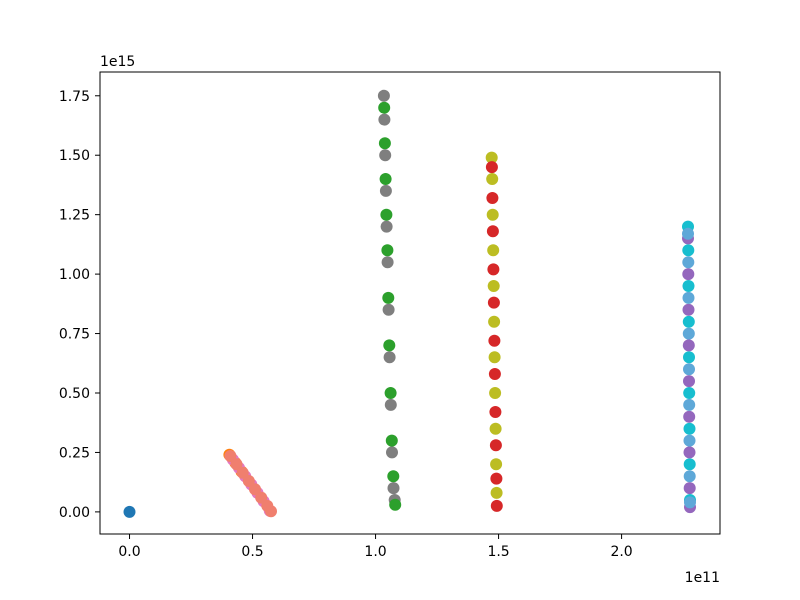  I want to click on scatter-point-s6-p9, so click(496, 464).